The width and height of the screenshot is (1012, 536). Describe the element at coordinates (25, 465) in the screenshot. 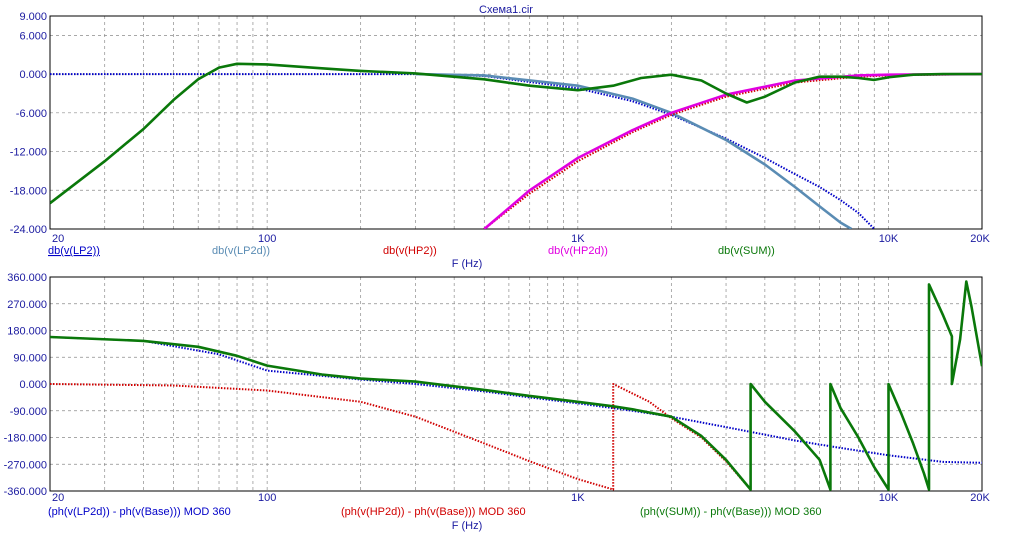

I see `y-tick-label: -270.000` at that location.